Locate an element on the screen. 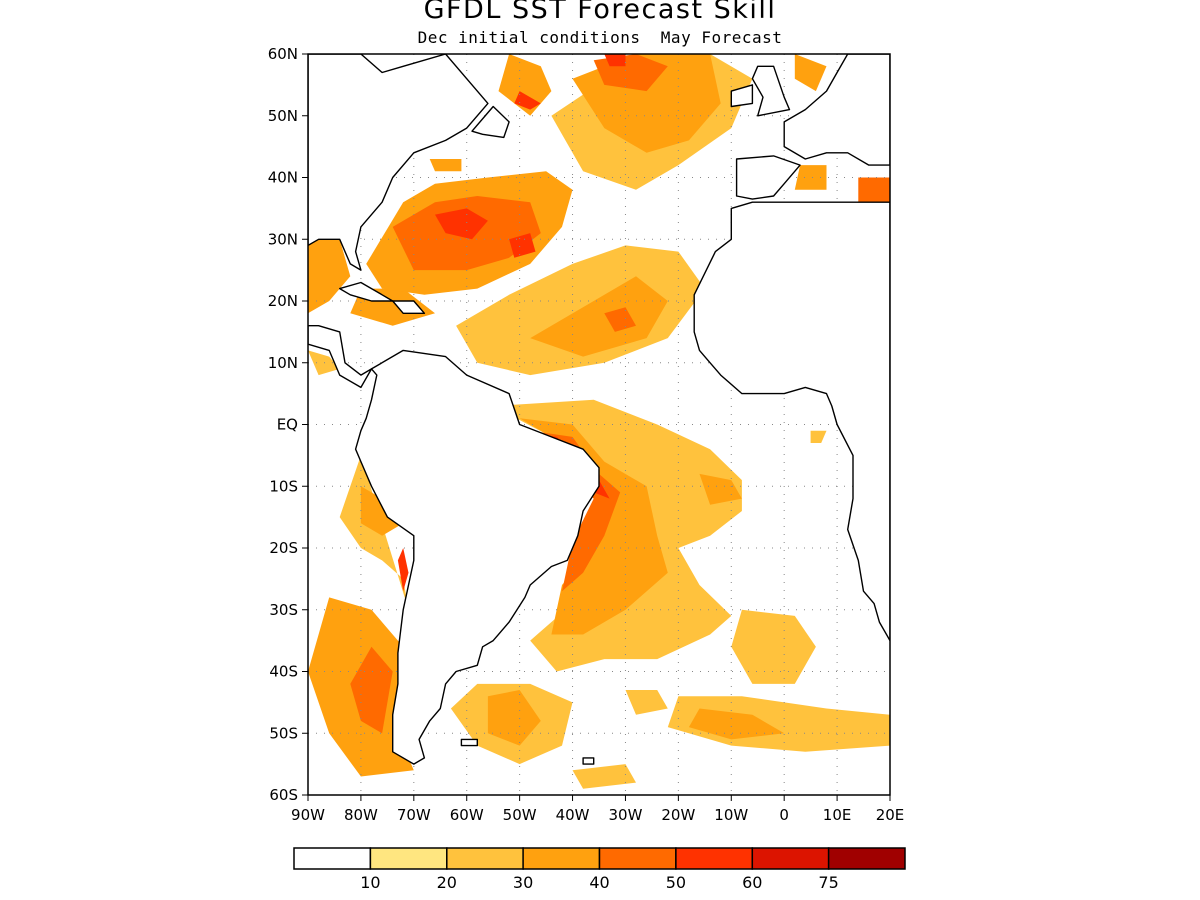 Image resolution: width=1200 pixels, height=900 pixels. colorbar-label: 20 is located at coordinates (447, 882).